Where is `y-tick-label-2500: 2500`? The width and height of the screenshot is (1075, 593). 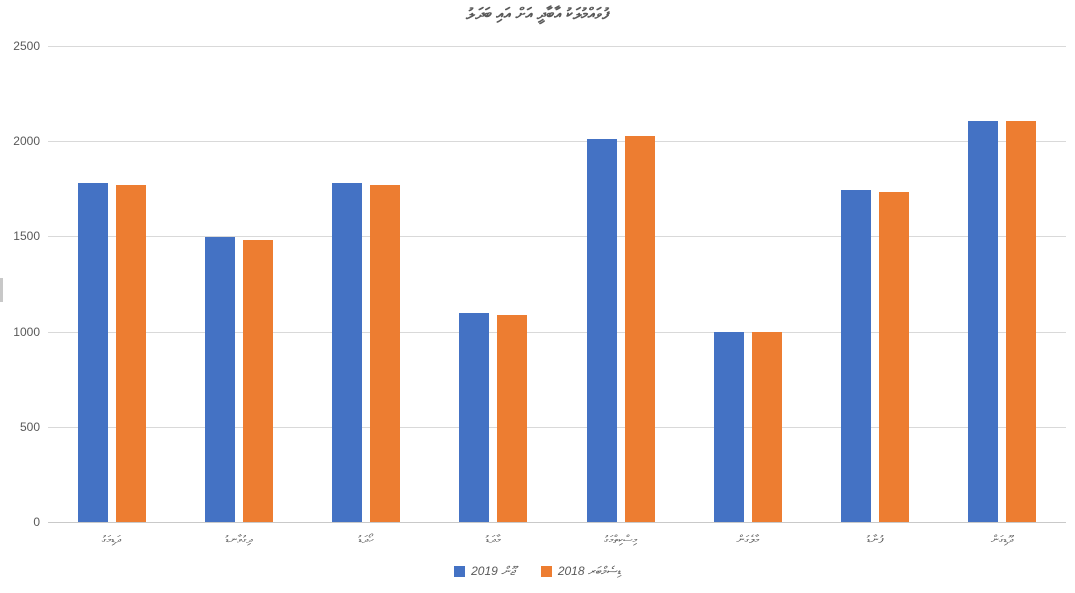 y-tick-label-2500: 2500 is located at coordinates (26, 46).